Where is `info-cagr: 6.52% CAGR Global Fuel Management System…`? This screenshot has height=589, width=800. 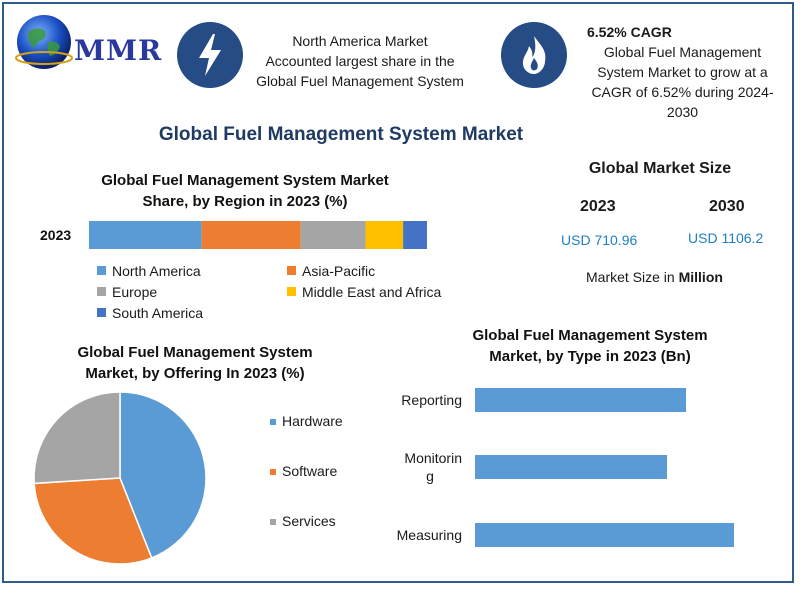
info-cagr: 6.52% CAGR Global Fuel Management System… is located at coordinates (682, 72).